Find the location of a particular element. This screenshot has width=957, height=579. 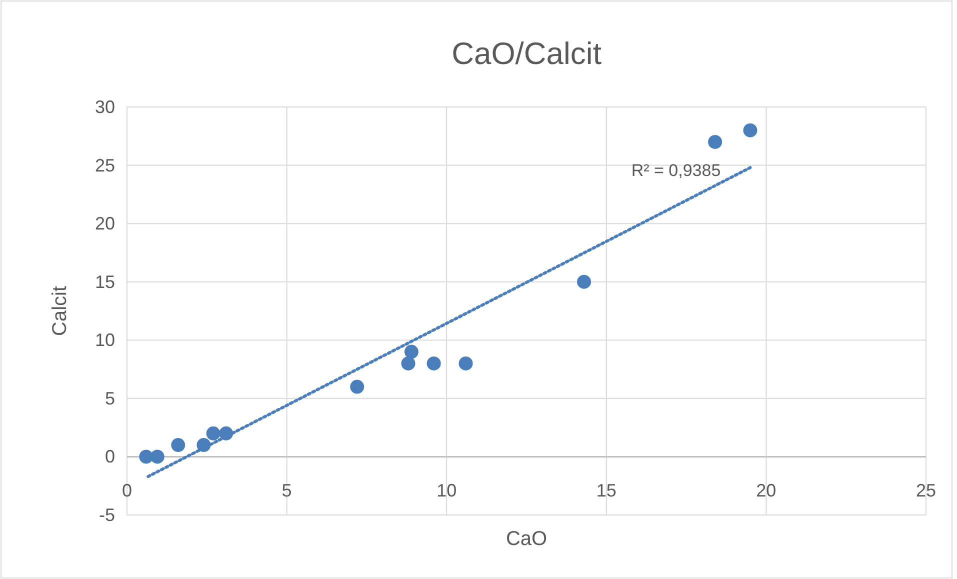

chart-title: CaO/Calcit is located at coordinates (527, 53).